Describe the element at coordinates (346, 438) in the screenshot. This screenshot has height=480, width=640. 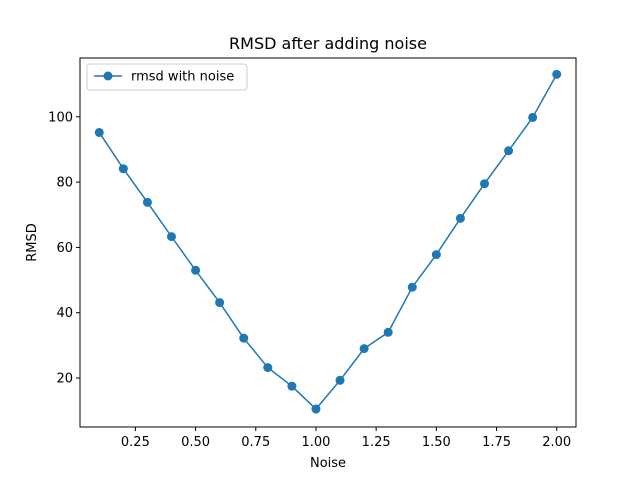
I see `x-axis-ticks: 0.25 0.50 0.75 1.00 1.25 1.50 1.75 2.00` at that location.